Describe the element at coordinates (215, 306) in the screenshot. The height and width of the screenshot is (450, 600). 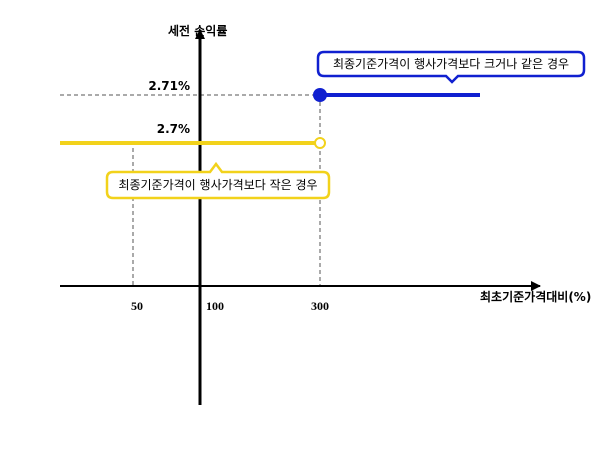
I see `x-tick-label-100: 100` at that location.